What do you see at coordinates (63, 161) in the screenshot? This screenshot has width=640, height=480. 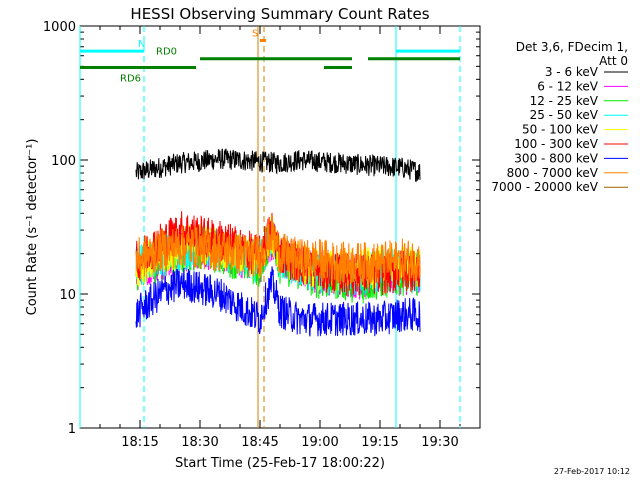 I see `y-tick-label: 100` at bounding box center [63, 161].